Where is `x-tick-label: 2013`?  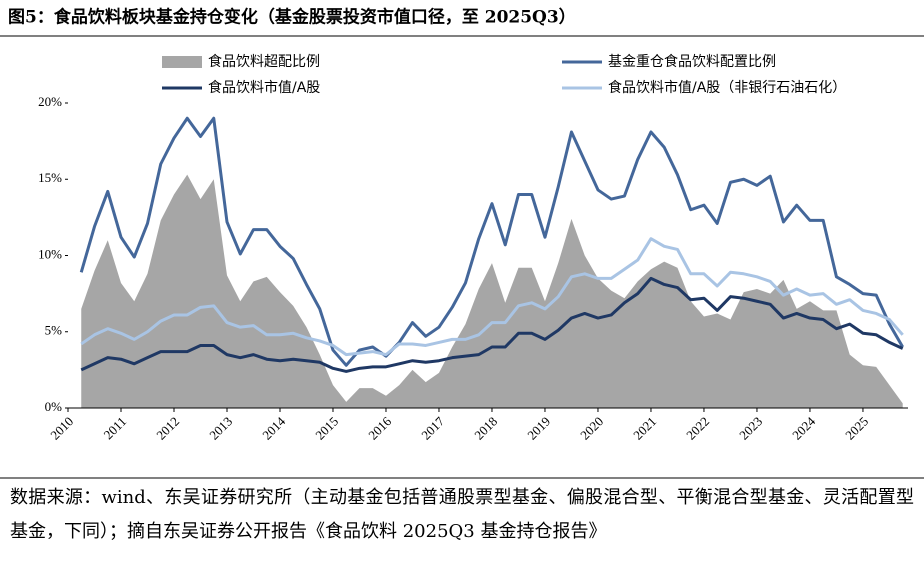
x-tick-label: 2013 is located at coordinates (220, 428).